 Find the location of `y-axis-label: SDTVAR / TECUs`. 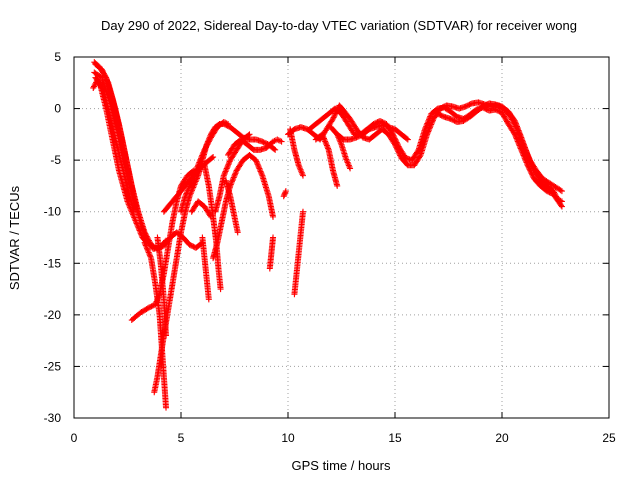

y-axis-label: SDTVAR / TECUs is located at coordinates (14, 237).